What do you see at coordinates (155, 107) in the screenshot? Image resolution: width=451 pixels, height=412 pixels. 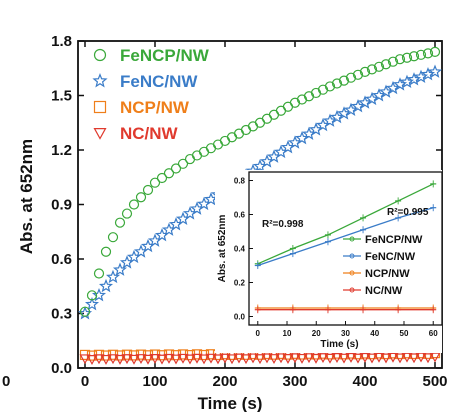 I see `legend-label: NCP/NW` at bounding box center [155, 107].